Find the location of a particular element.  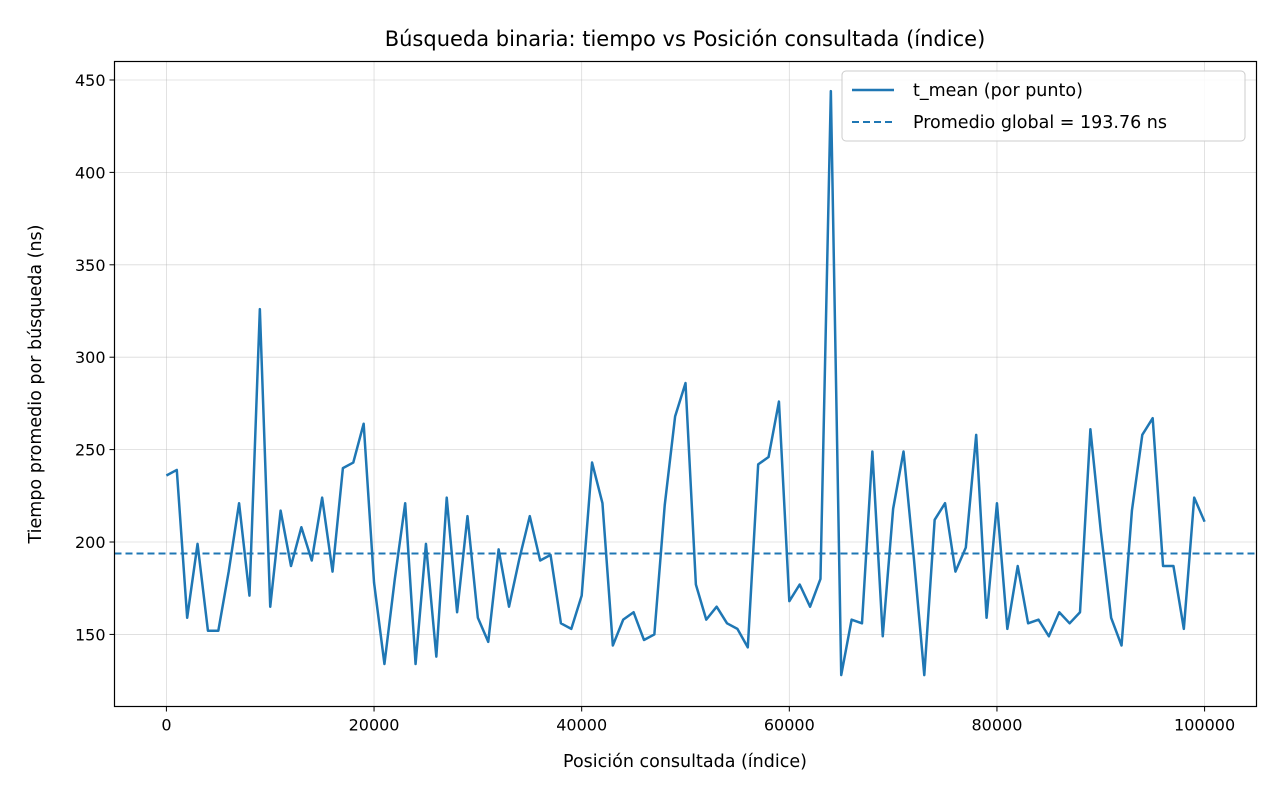

x-tick-label: 0 is located at coordinates (166, 725).